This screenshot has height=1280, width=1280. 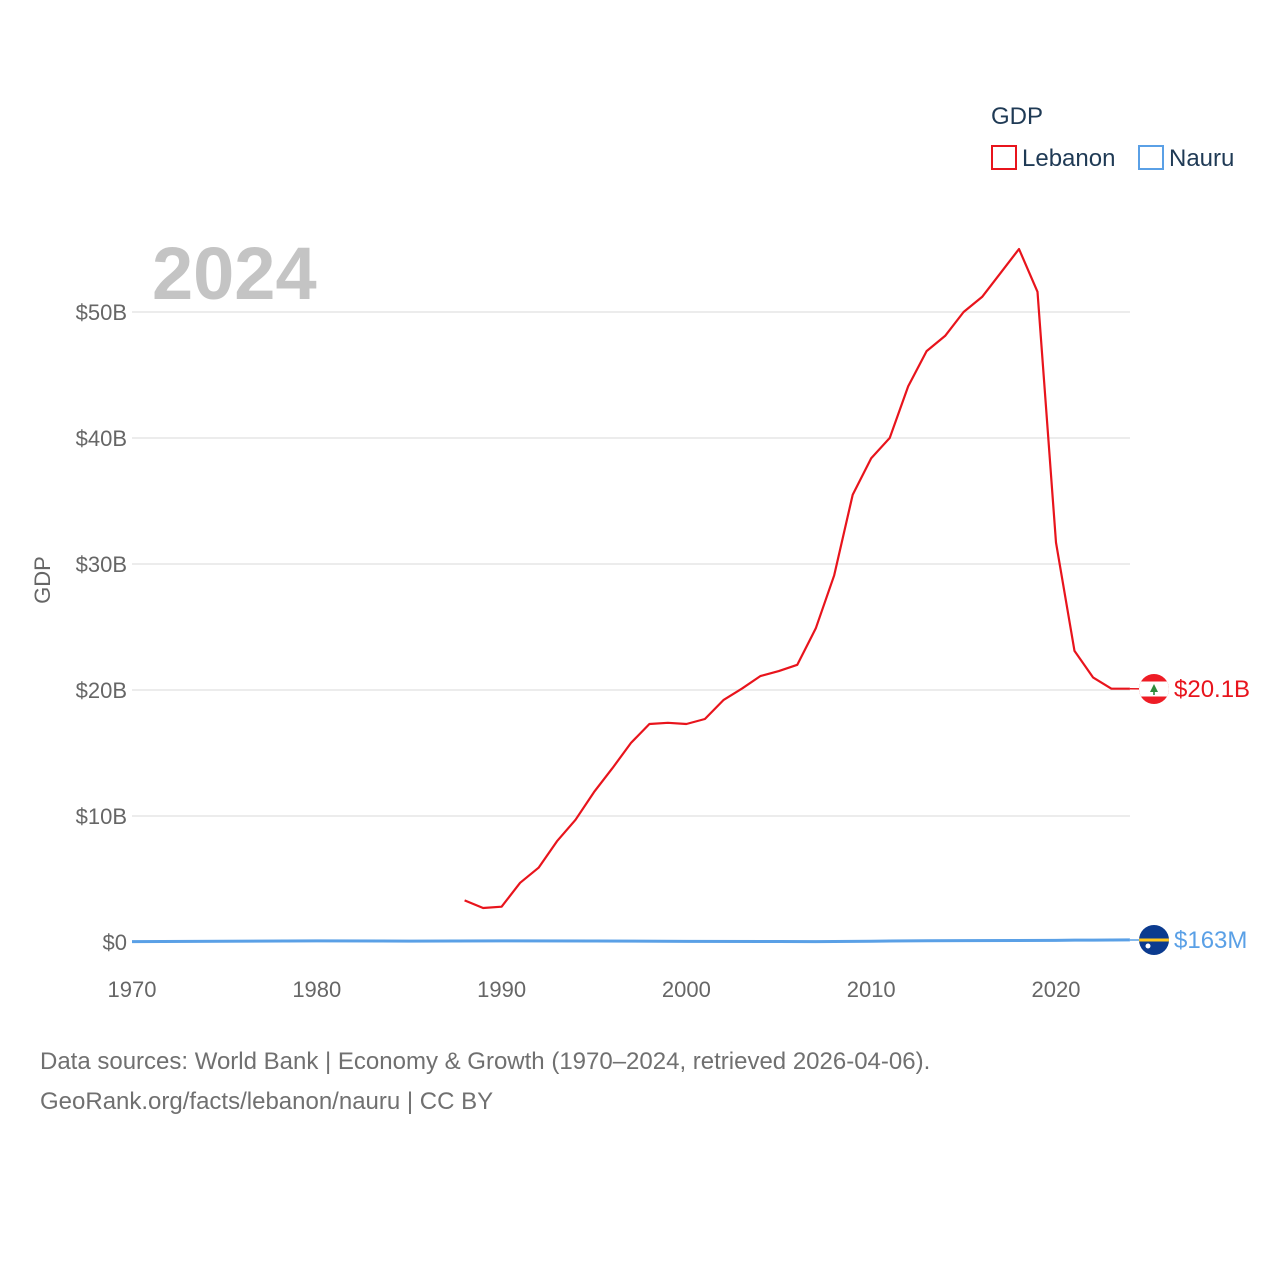 What do you see at coordinates (1154, 940) in the screenshot?
I see `nauru-flag-icon` at bounding box center [1154, 940].